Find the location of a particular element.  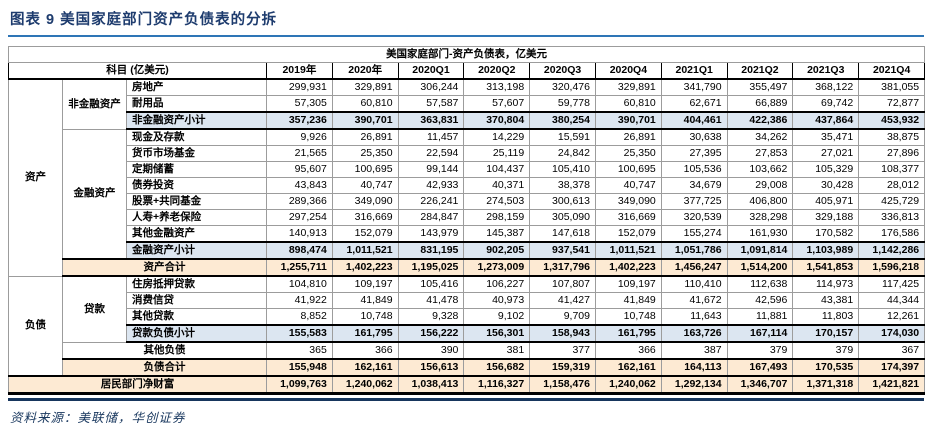

value-cell: 299,931 is located at coordinates (299, 87).